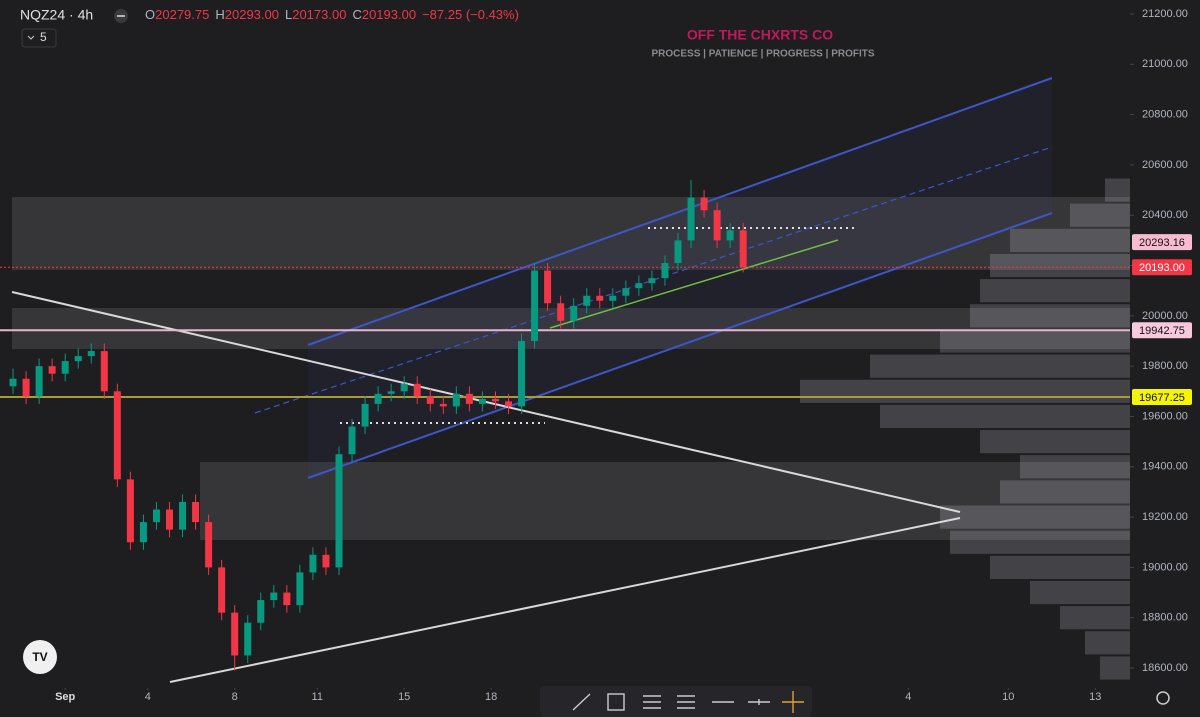  What do you see at coordinates (686, 702) in the screenshot?
I see `channel-tool` at bounding box center [686, 702].